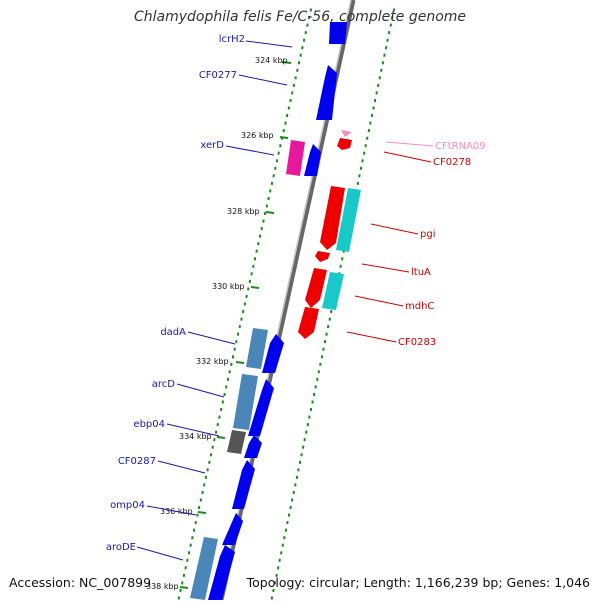 The width and height of the screenshot is (600, 604). I want to click on feature-ebp04, so click(236, 442).